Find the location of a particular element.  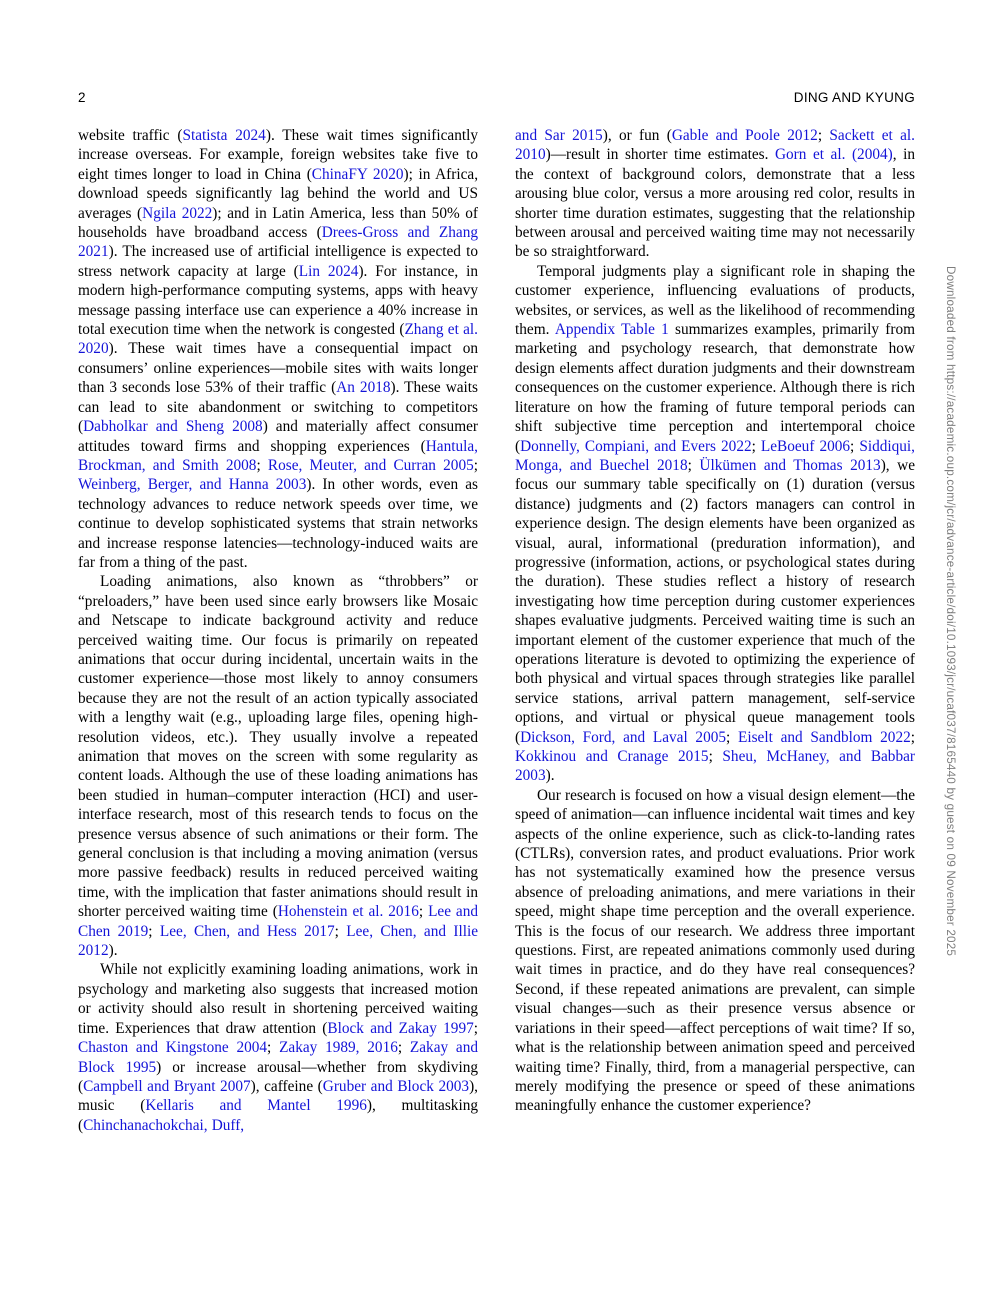

citation-link: Gorn et al. (2004) is located at coordinates (833, 155).